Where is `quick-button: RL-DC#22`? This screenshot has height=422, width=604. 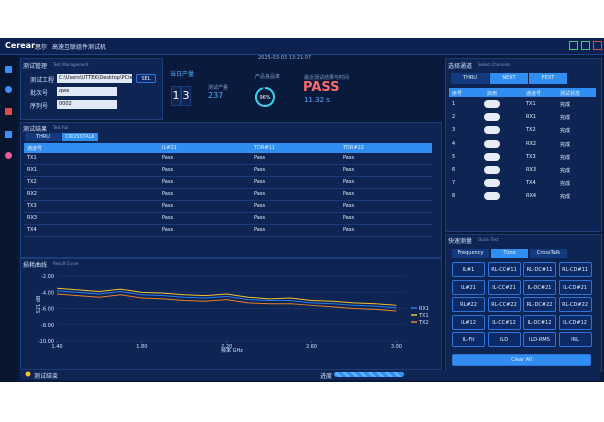
quick-button: RL-DC#22 is located at coordinates (539, 304).